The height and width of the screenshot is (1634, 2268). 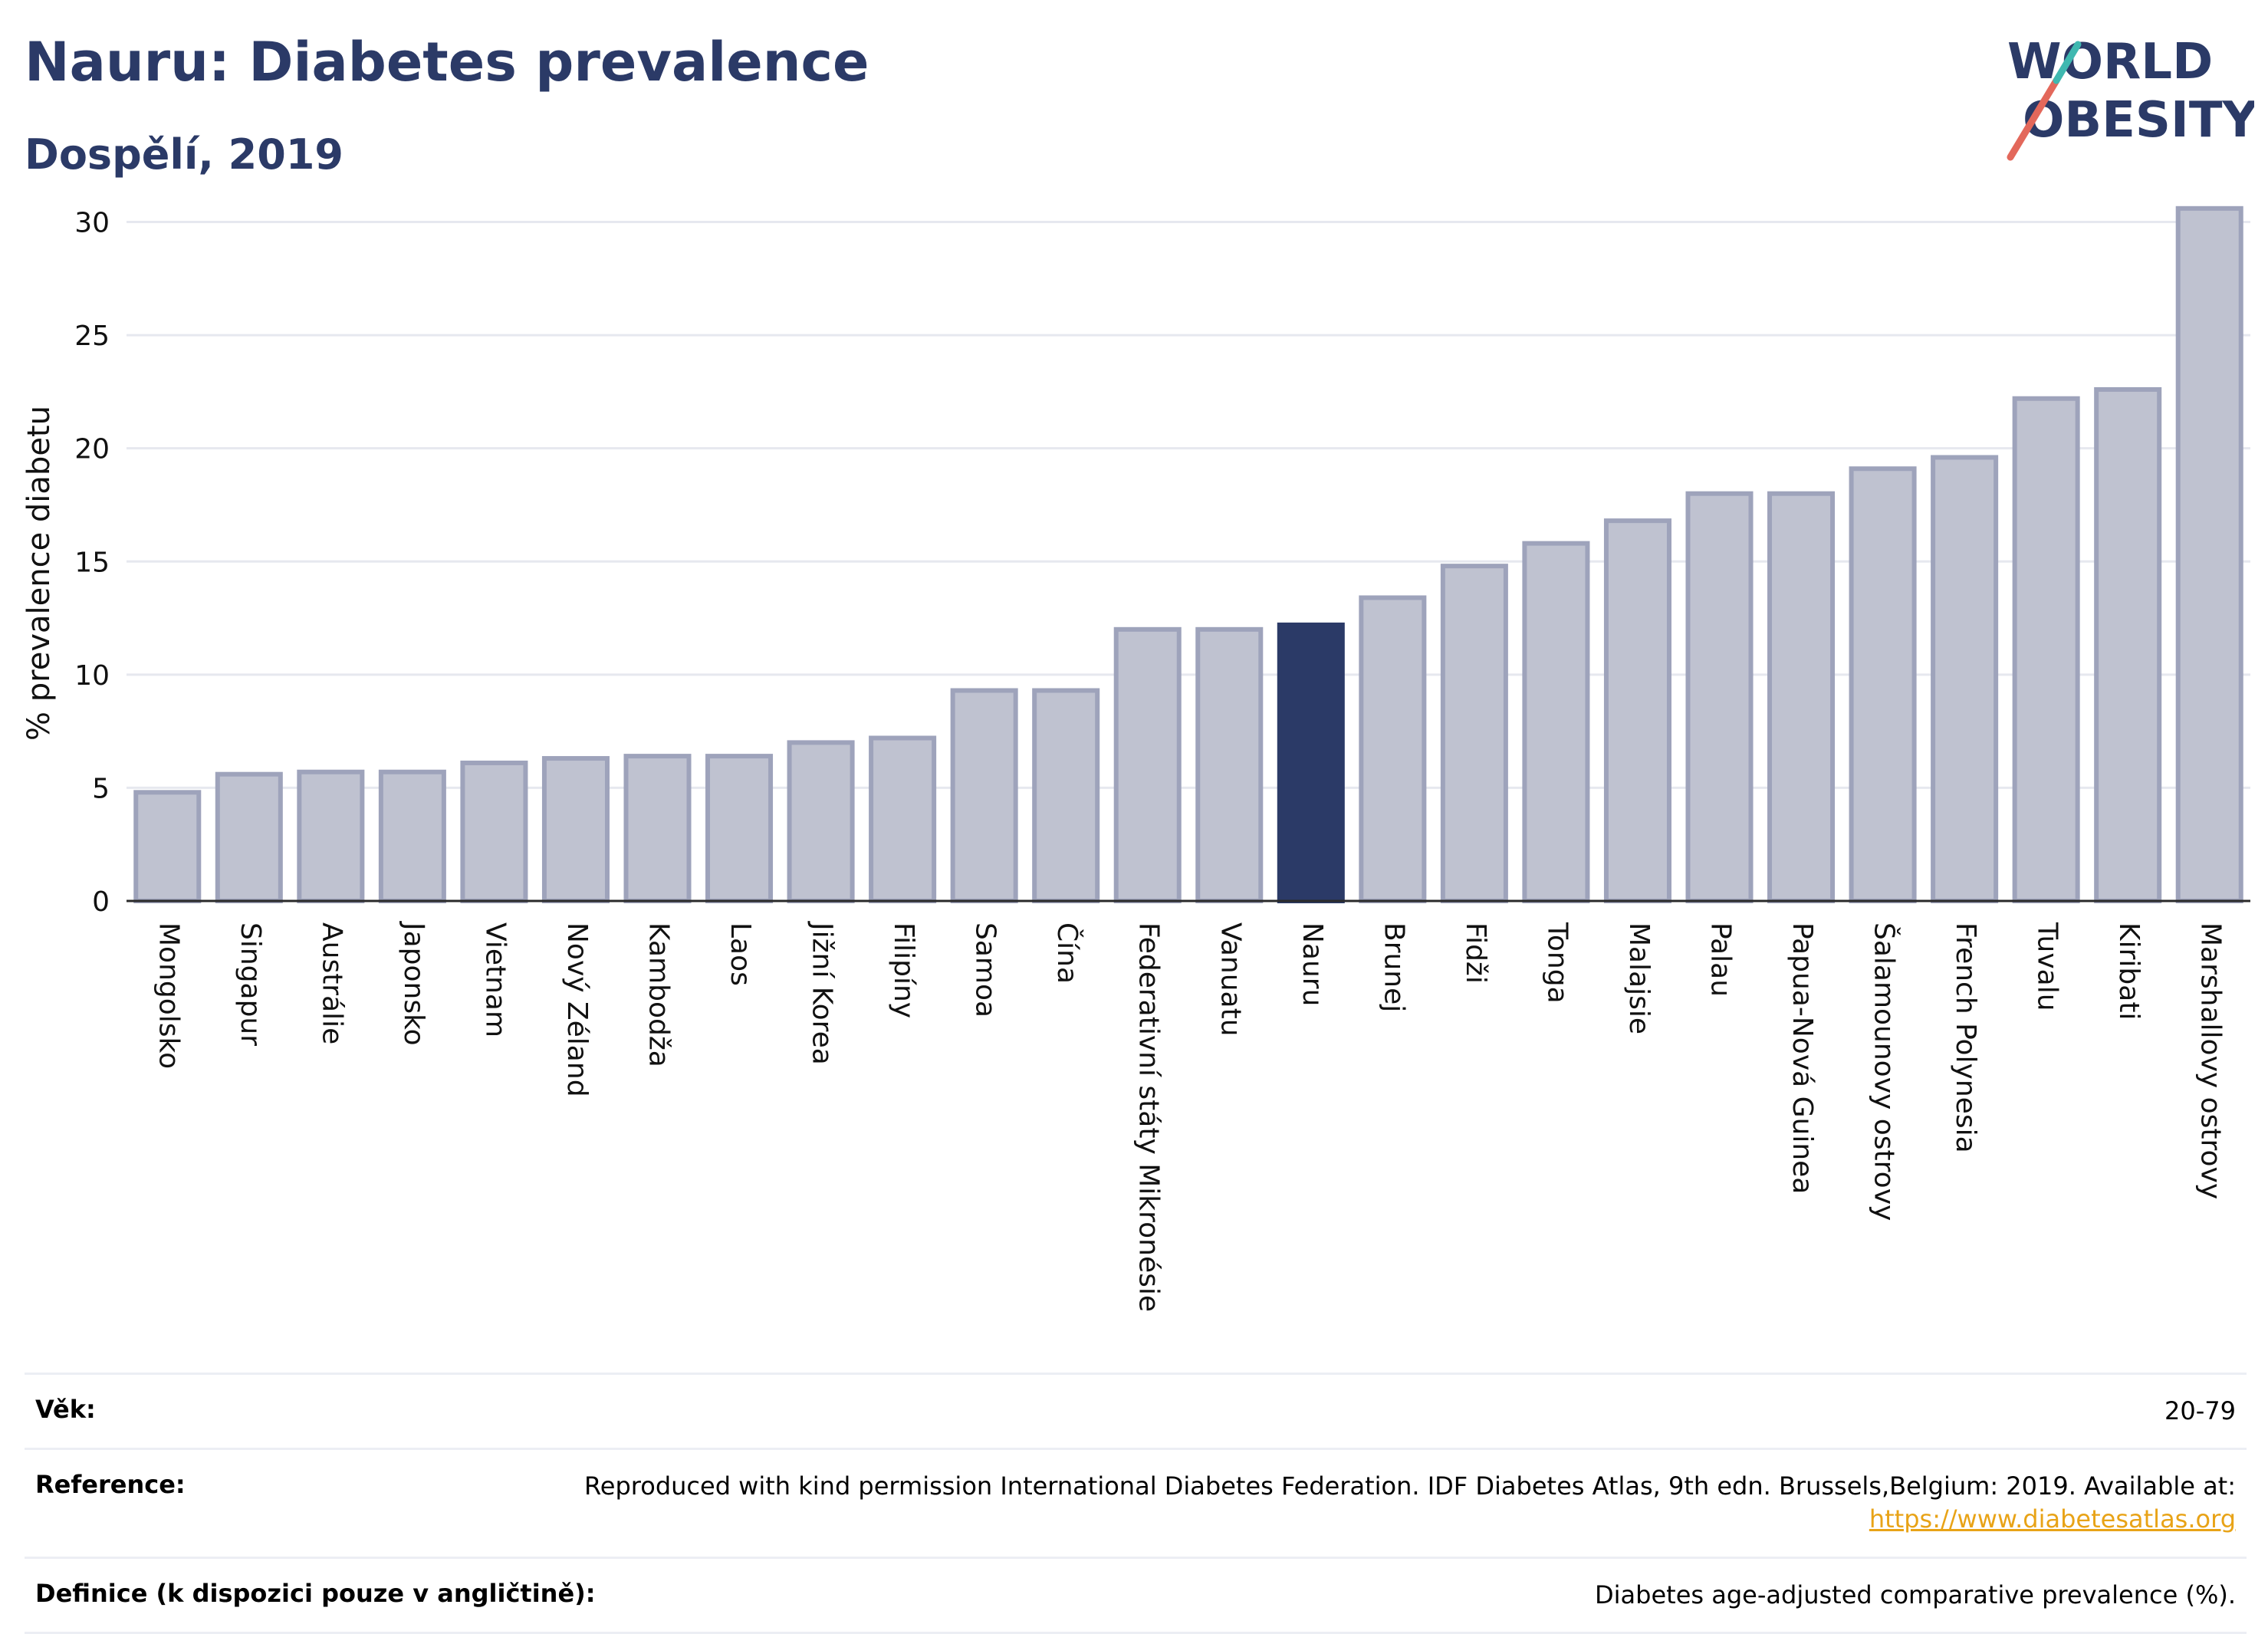 What do you see at coordinates (1475, 953) in the screenshot?
I see `x-tick-label: Fidži` at bounding box center [1475, 953].